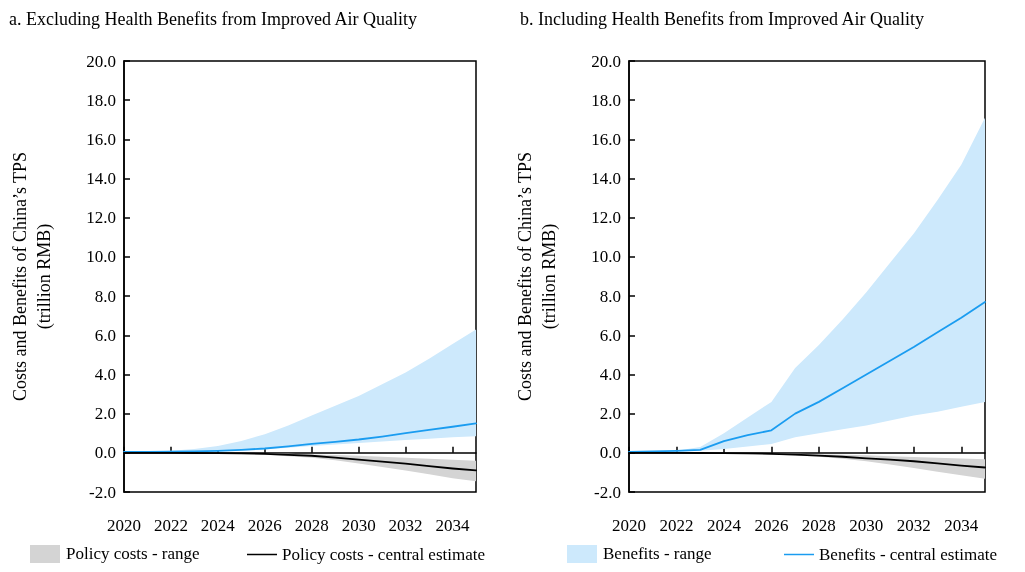 The height and width of the screenshot is (572, 1025). I want to click on text: Benefits - range, so click(657, 554).